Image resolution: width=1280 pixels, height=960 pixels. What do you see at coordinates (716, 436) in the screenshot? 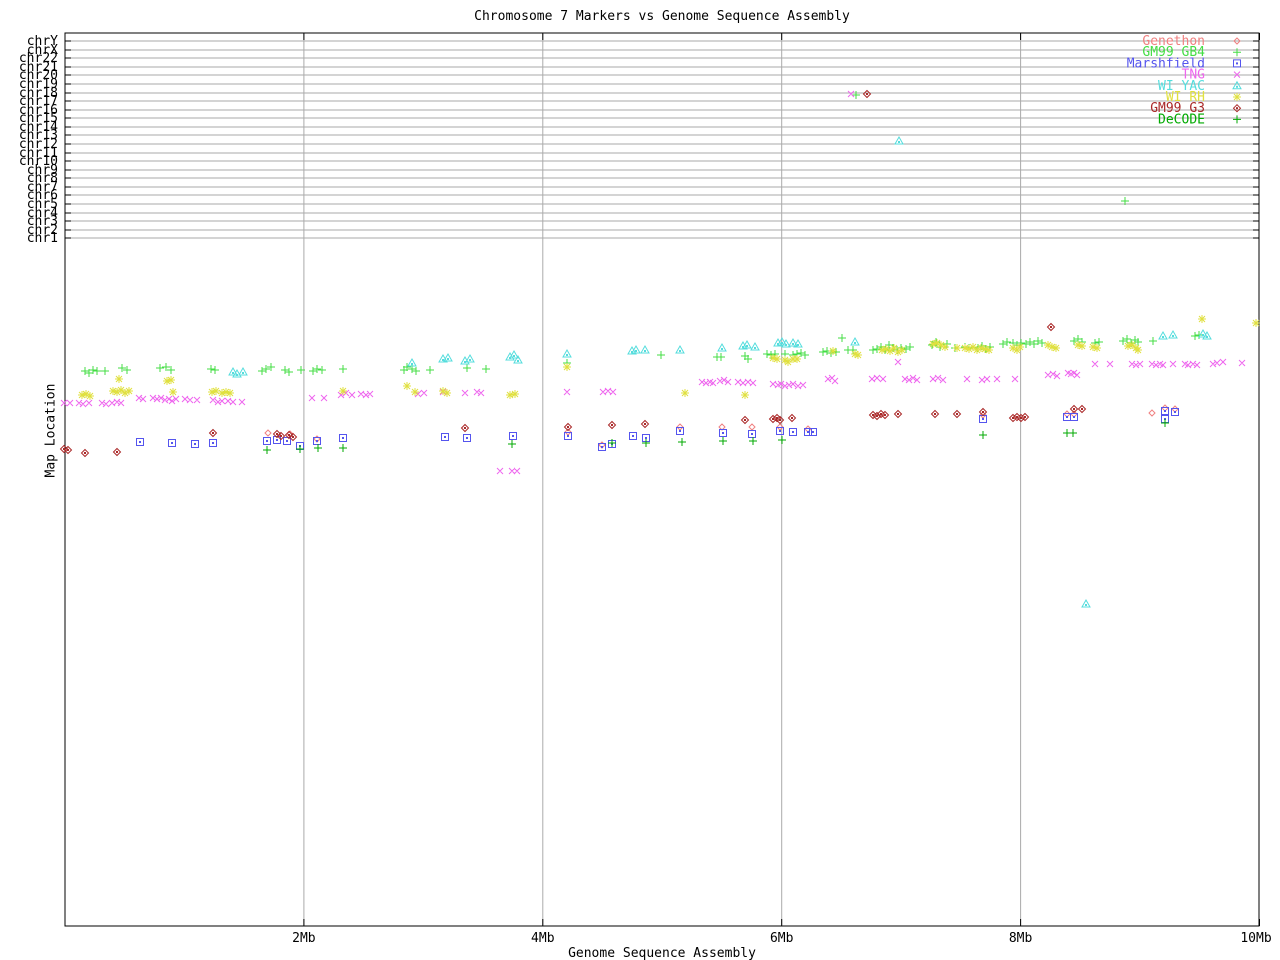
I see `series-points-decode` at bounding box center [716, 436].